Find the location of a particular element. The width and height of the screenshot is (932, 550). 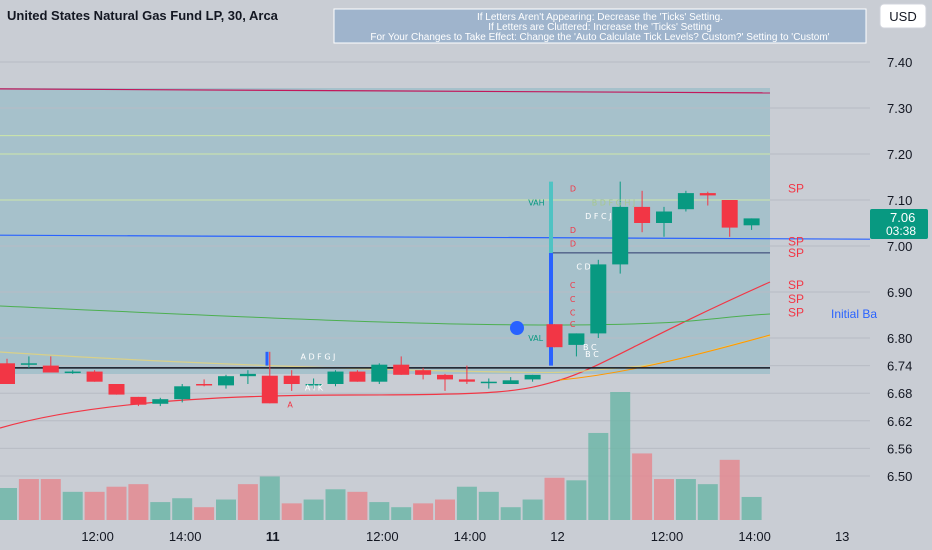

time-axis is located at coordinates (466, 535).